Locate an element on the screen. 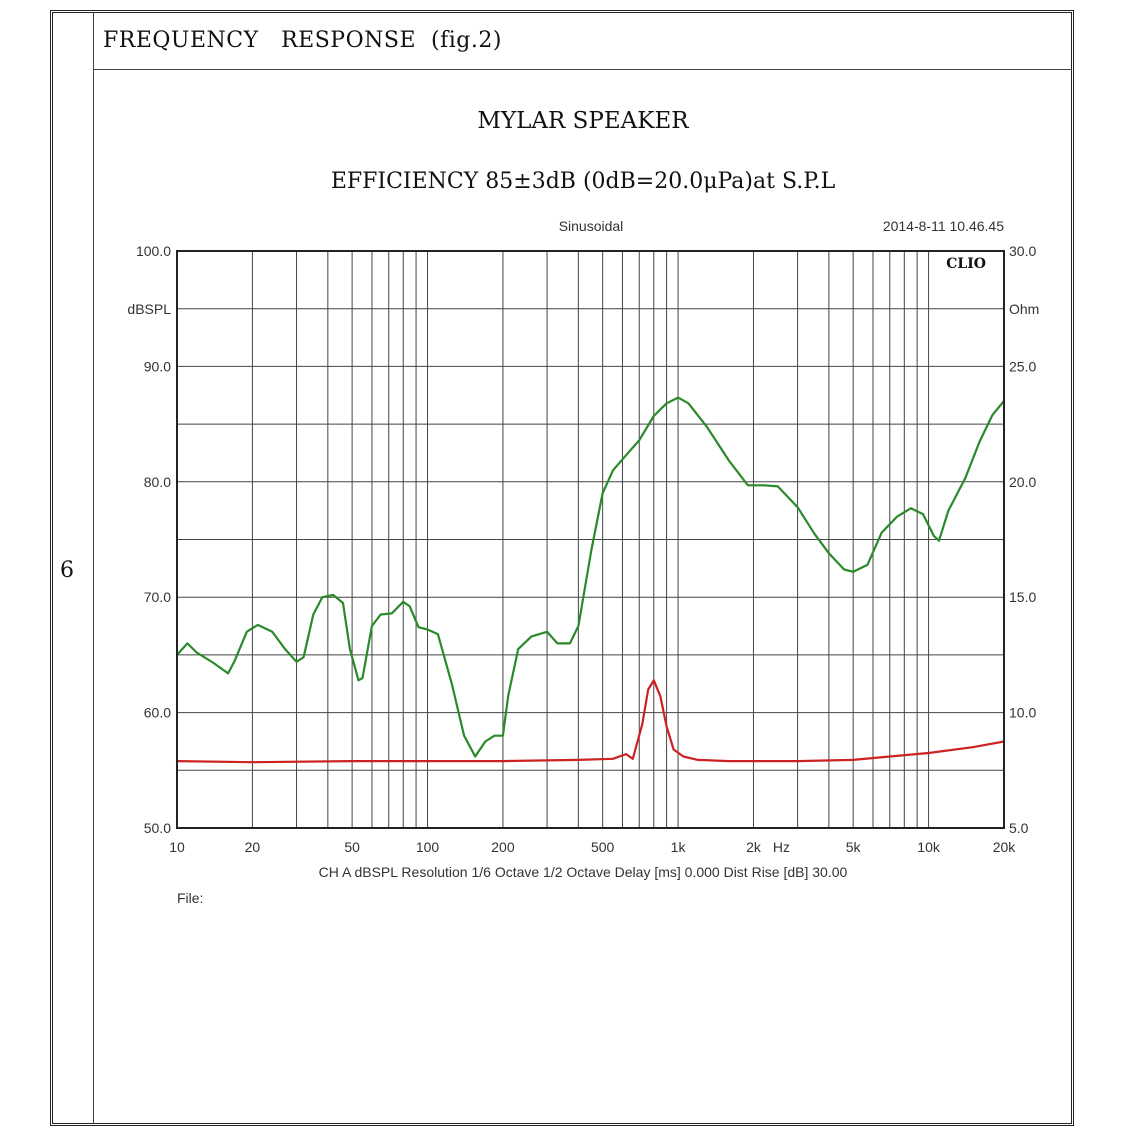  y-right-tick-label: 25.0 is located at coordinates (1022, 366).